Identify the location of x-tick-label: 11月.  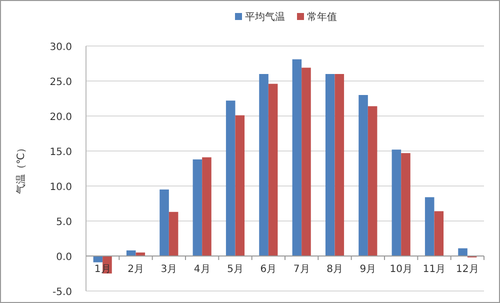
(434, 269).